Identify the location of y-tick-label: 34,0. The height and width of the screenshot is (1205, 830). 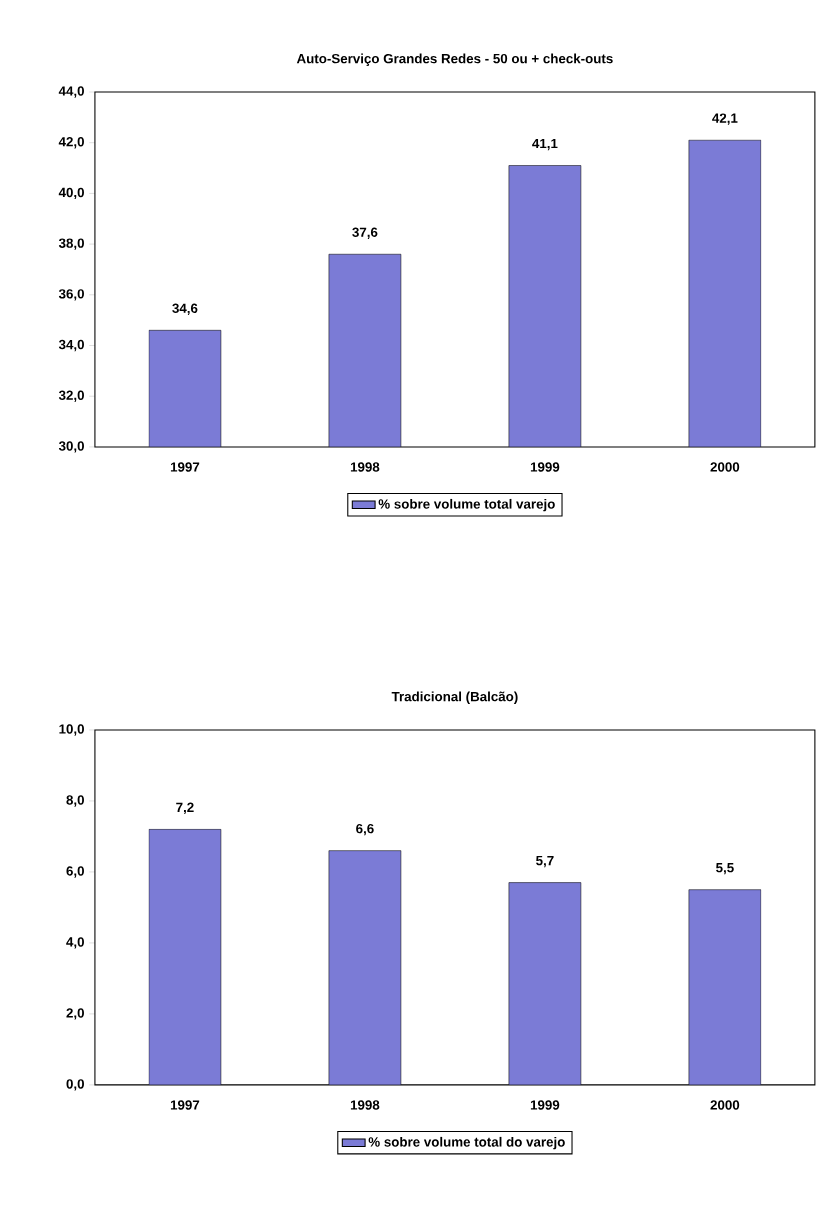
(71, 345).